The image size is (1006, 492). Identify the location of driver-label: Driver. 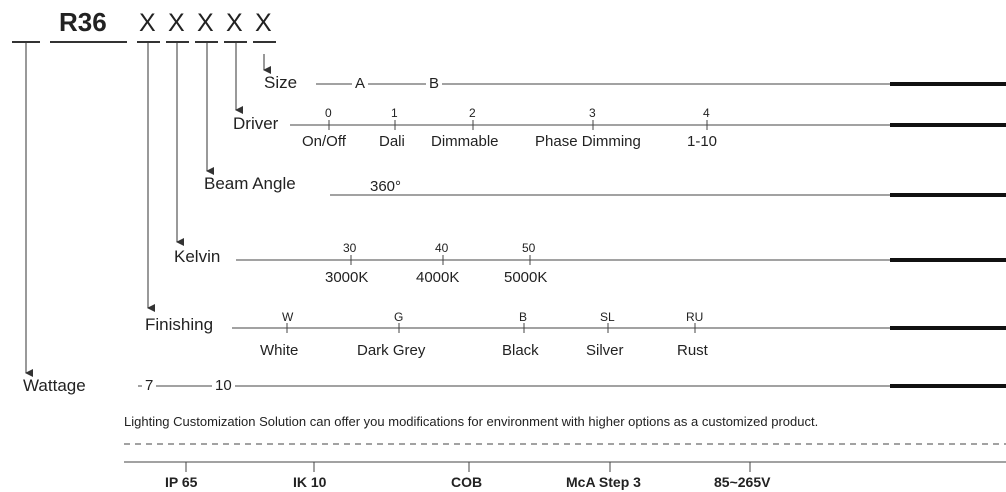
(256, 123).